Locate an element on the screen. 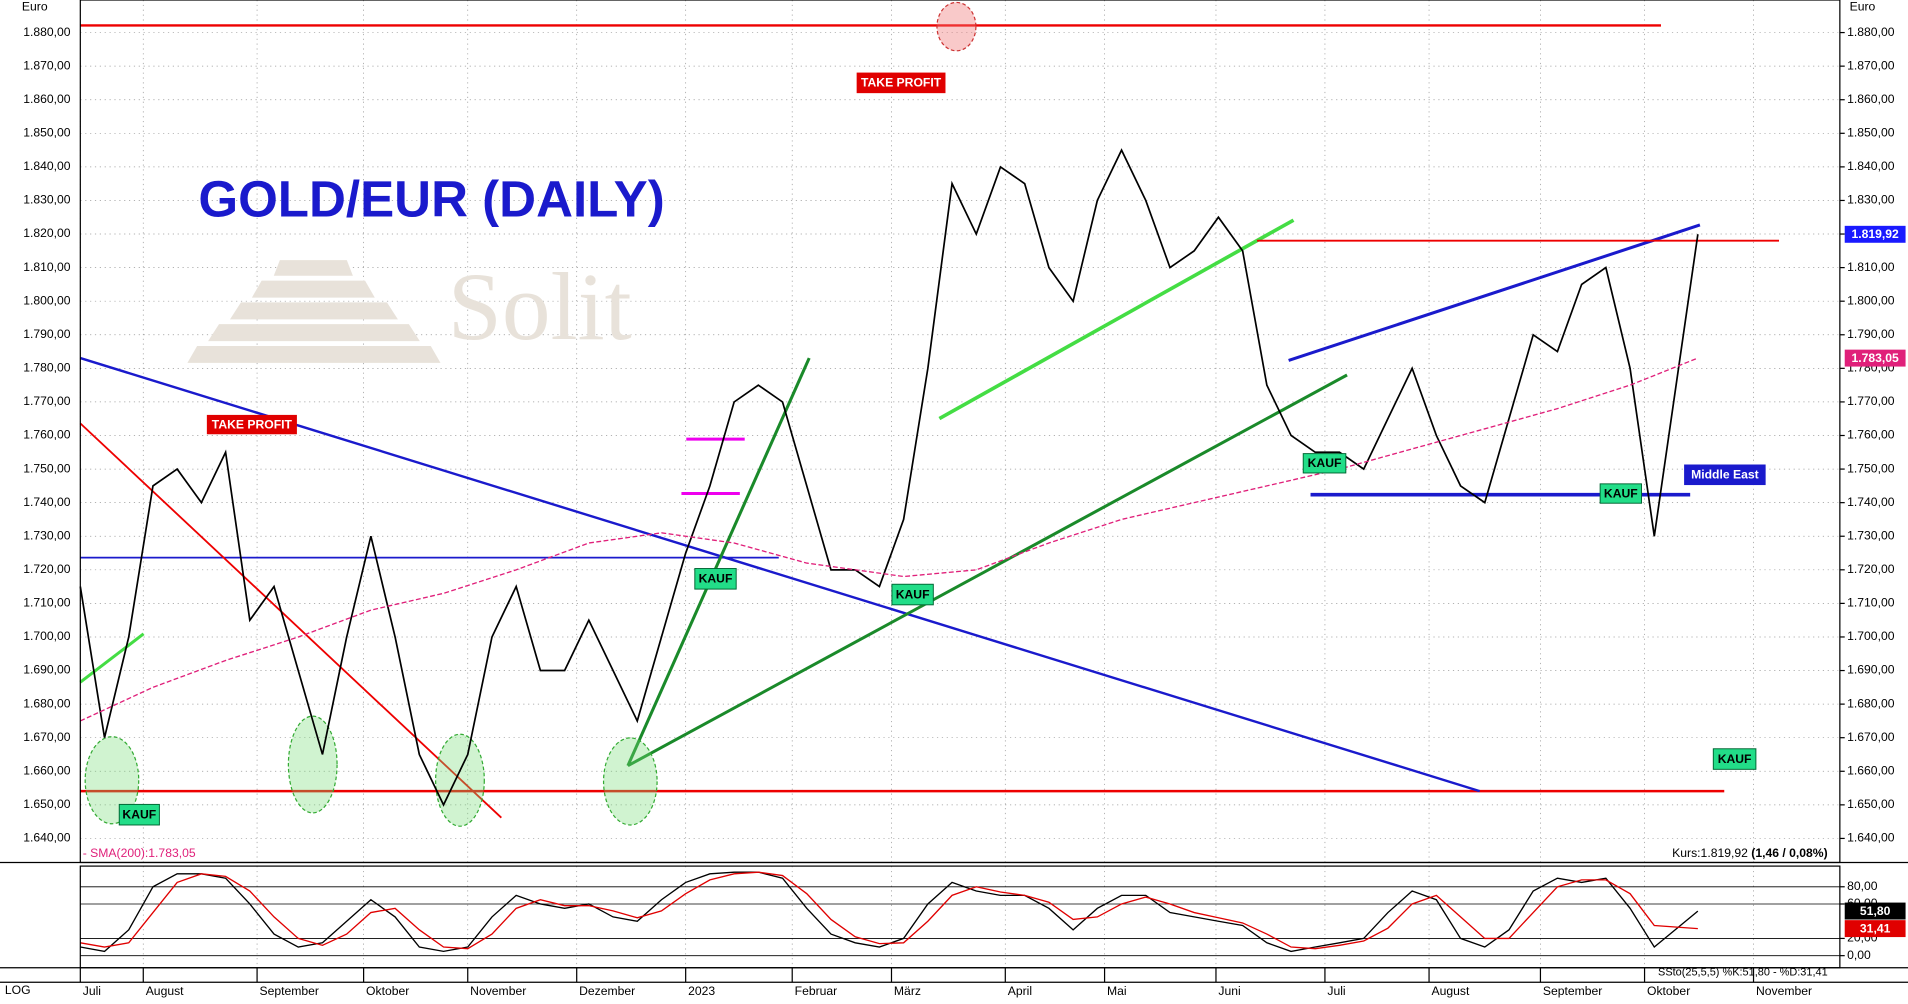 The height and width of the screenshot is (1004, 1908). annotation-label: Middle East is located at coordinates (1725, 475).